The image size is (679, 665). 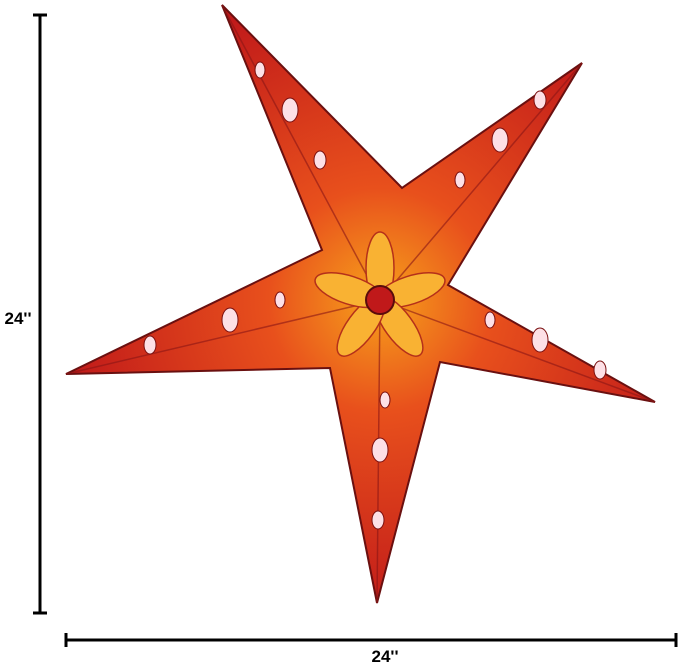 I want to click on height-label: 24'', so click(x=18, y=318).